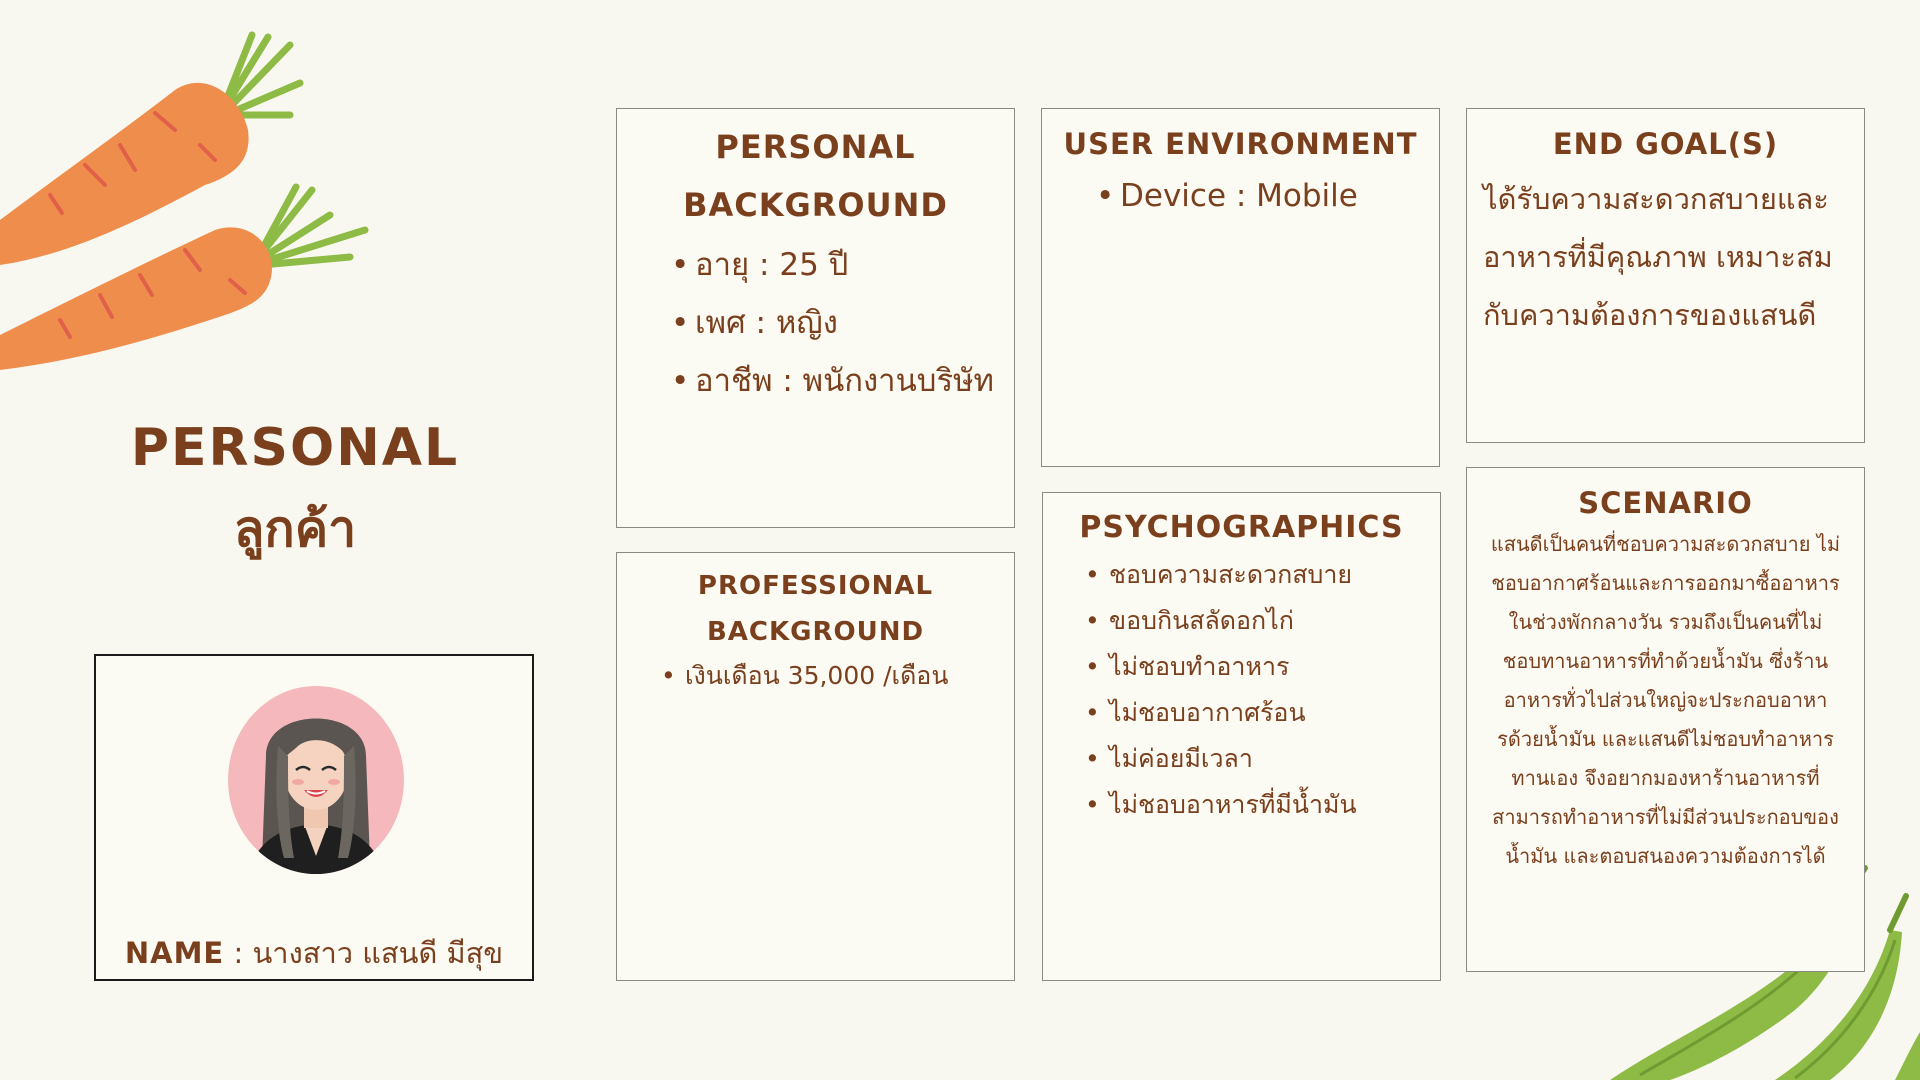 The height and width of the screenshot is (1080, 1920). What do you see at coordinates (842, 381) in the screenshot?
I see `list-item: อาชีพ : พนักงานบริษัท` at bounding box center [842, 381].